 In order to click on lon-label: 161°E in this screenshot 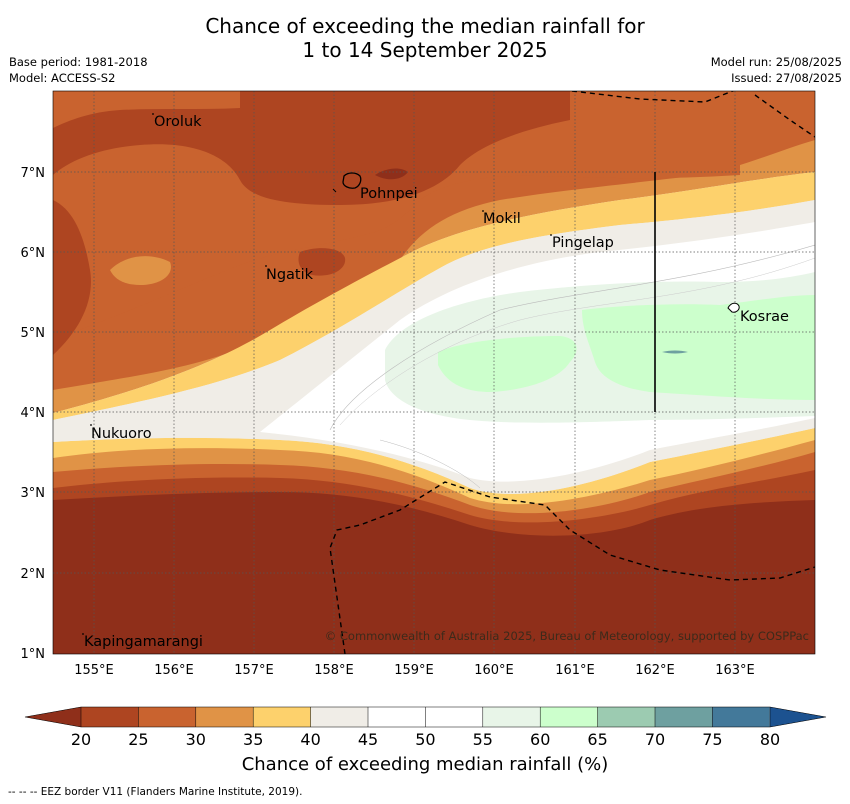, I will do `click(575, 670)`.